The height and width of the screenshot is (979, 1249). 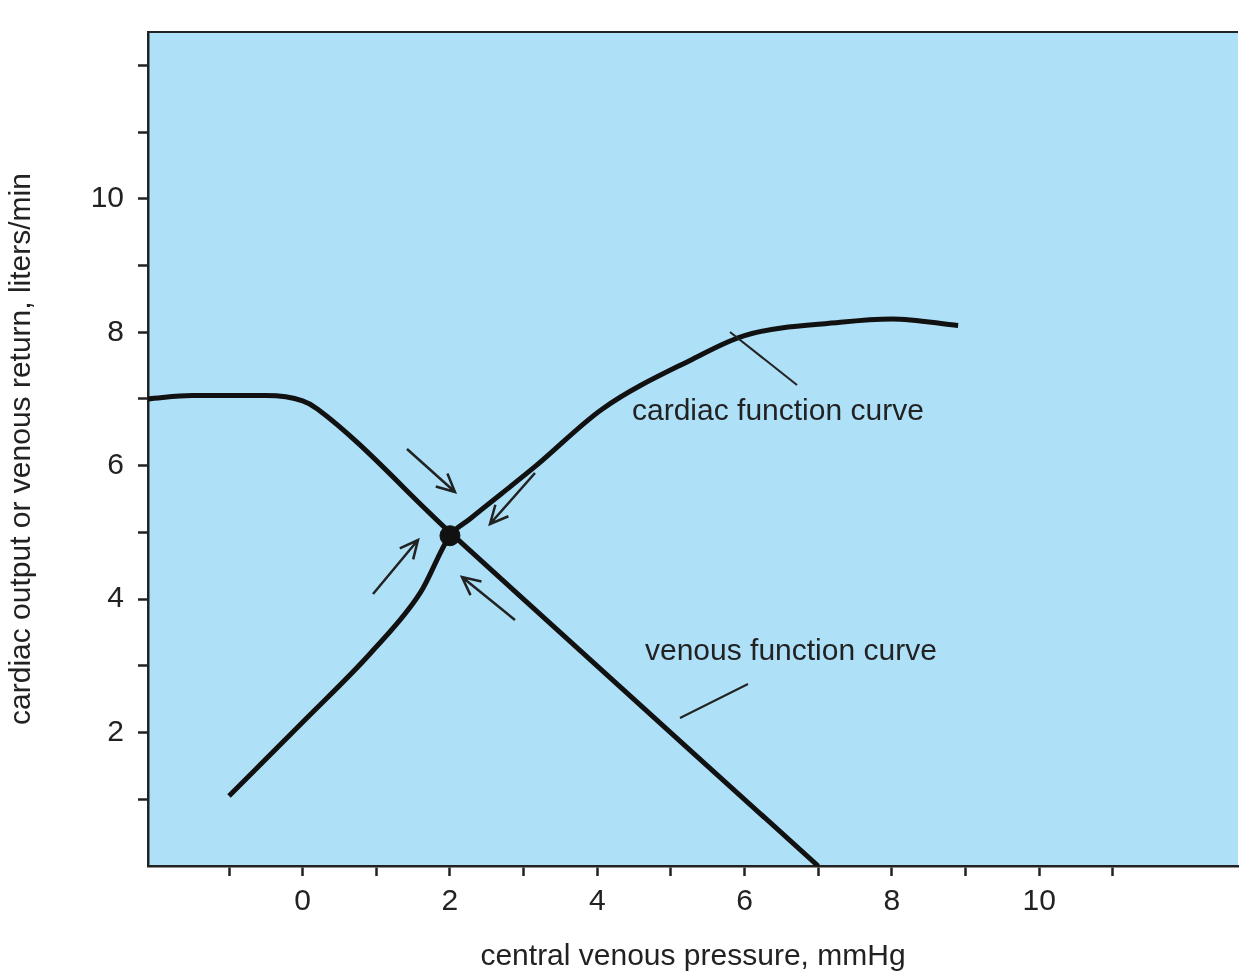 What do you see at coordinates (115, 463) in the screenshot?
I see `y-tick-label: 6` at bounding box center [115, 463].